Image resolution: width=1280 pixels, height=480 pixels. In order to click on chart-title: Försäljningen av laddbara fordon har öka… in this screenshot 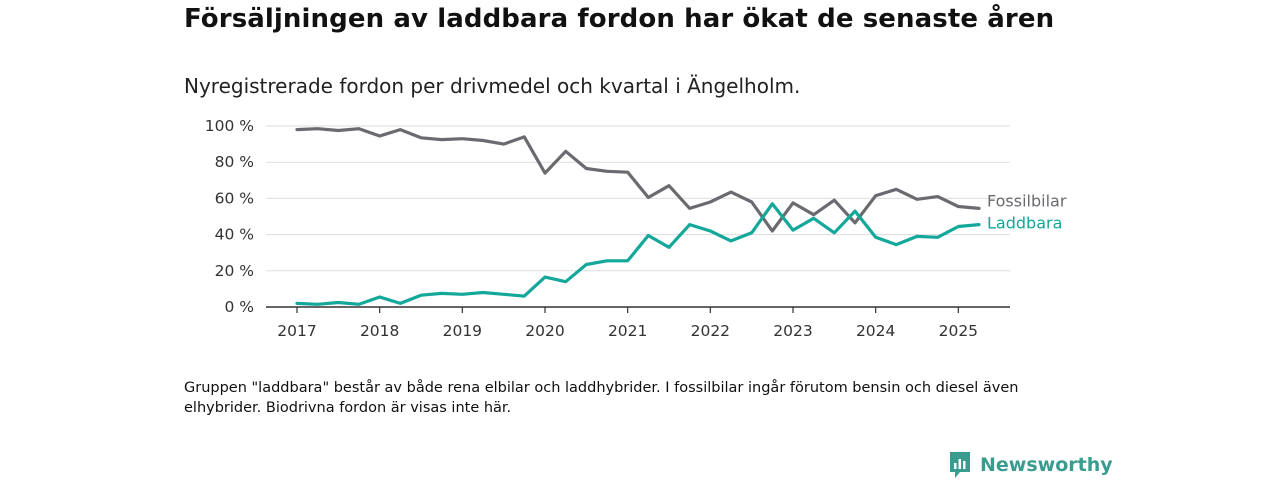, I will do `click(619, 19)`.